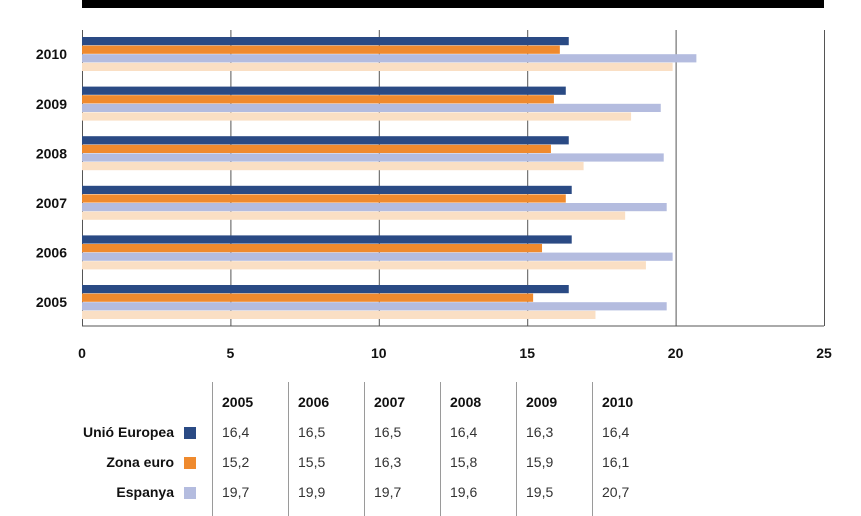 This screenshot has height=516, width=861. What do you see at coordinates (616, 462) in the screenshot?
I see `table-cell: 16,1` at bounding box center [616, 462].